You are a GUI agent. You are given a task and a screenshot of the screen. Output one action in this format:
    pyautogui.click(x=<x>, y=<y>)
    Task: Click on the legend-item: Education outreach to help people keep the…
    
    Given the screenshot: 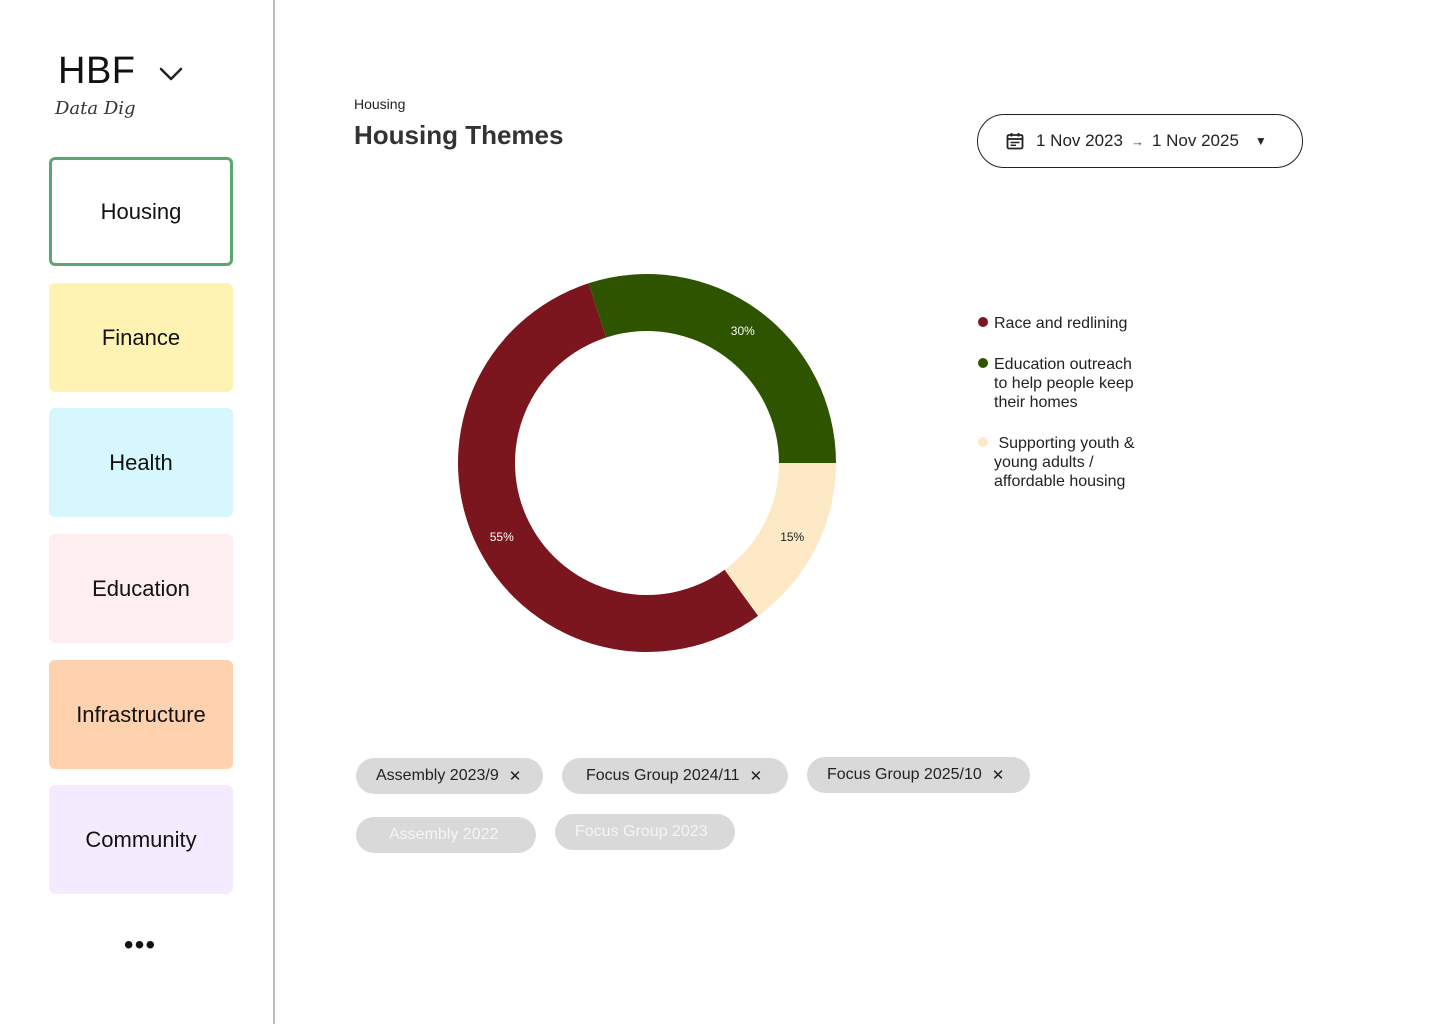 What is the action you would take?
    pyautogui.click(x=1078, y=383)
    